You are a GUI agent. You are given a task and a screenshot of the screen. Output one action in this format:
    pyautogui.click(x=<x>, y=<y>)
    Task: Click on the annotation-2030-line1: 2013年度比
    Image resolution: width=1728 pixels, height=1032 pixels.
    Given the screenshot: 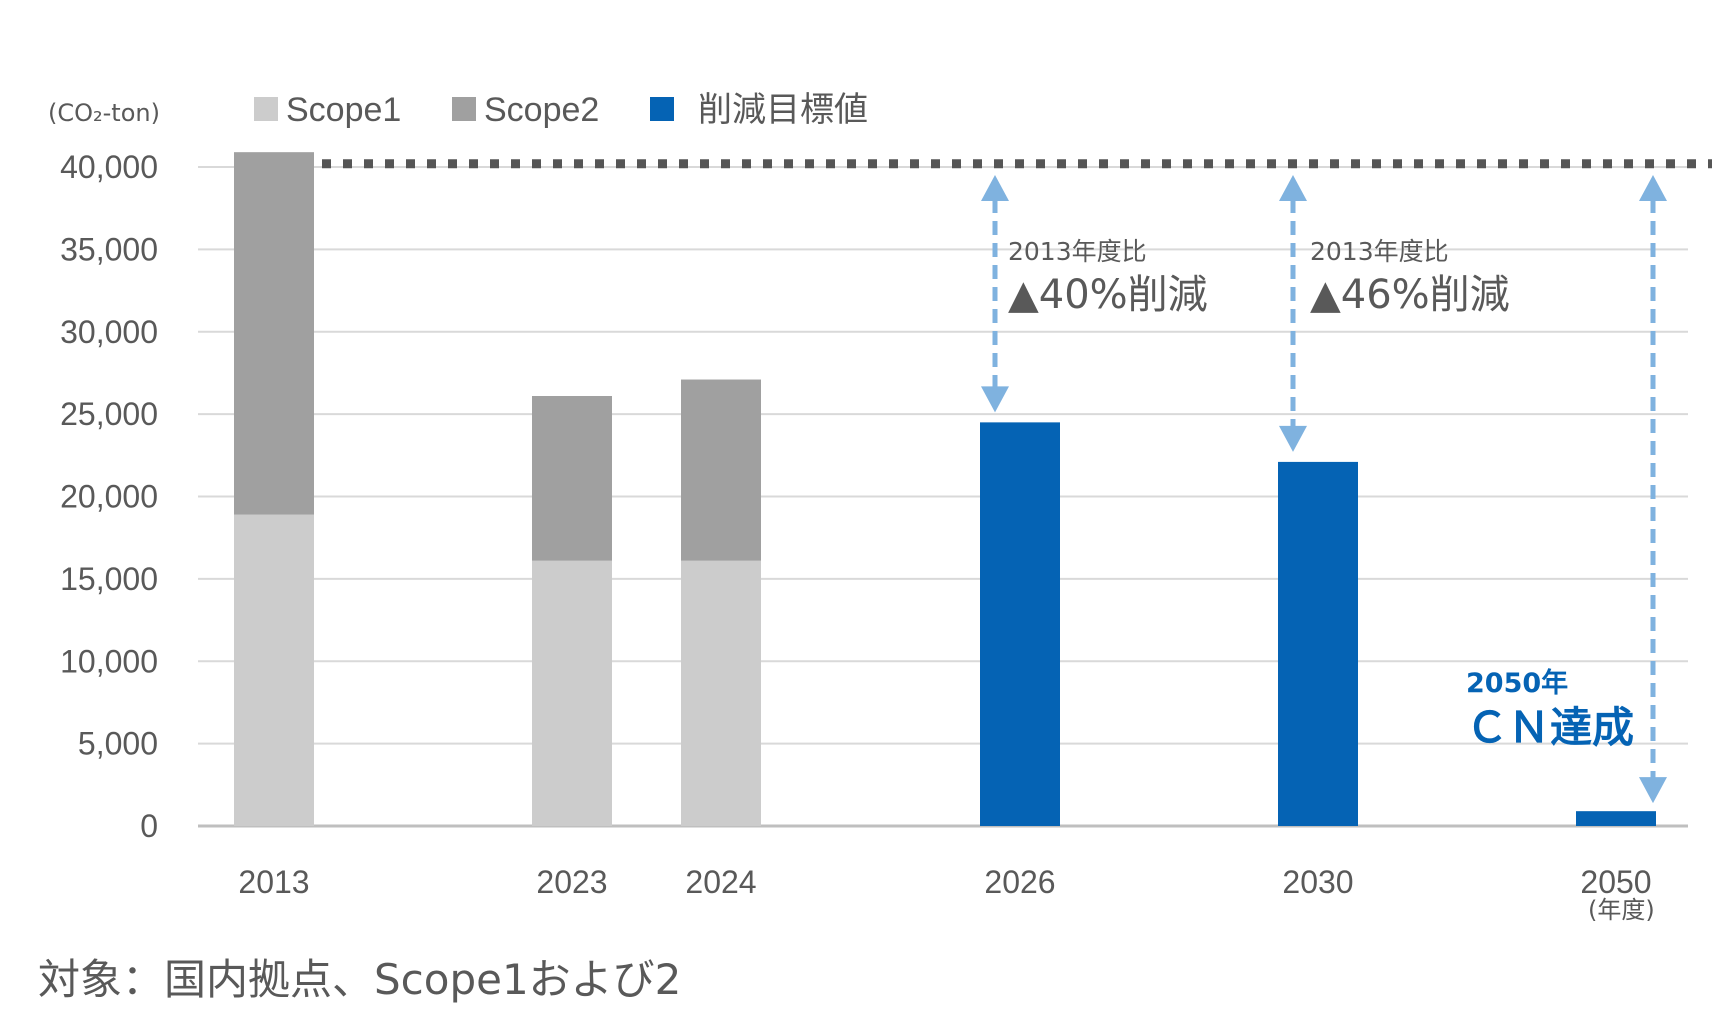 What is the action you would take?
    pyautogui.click(x=1379, y=251)
    